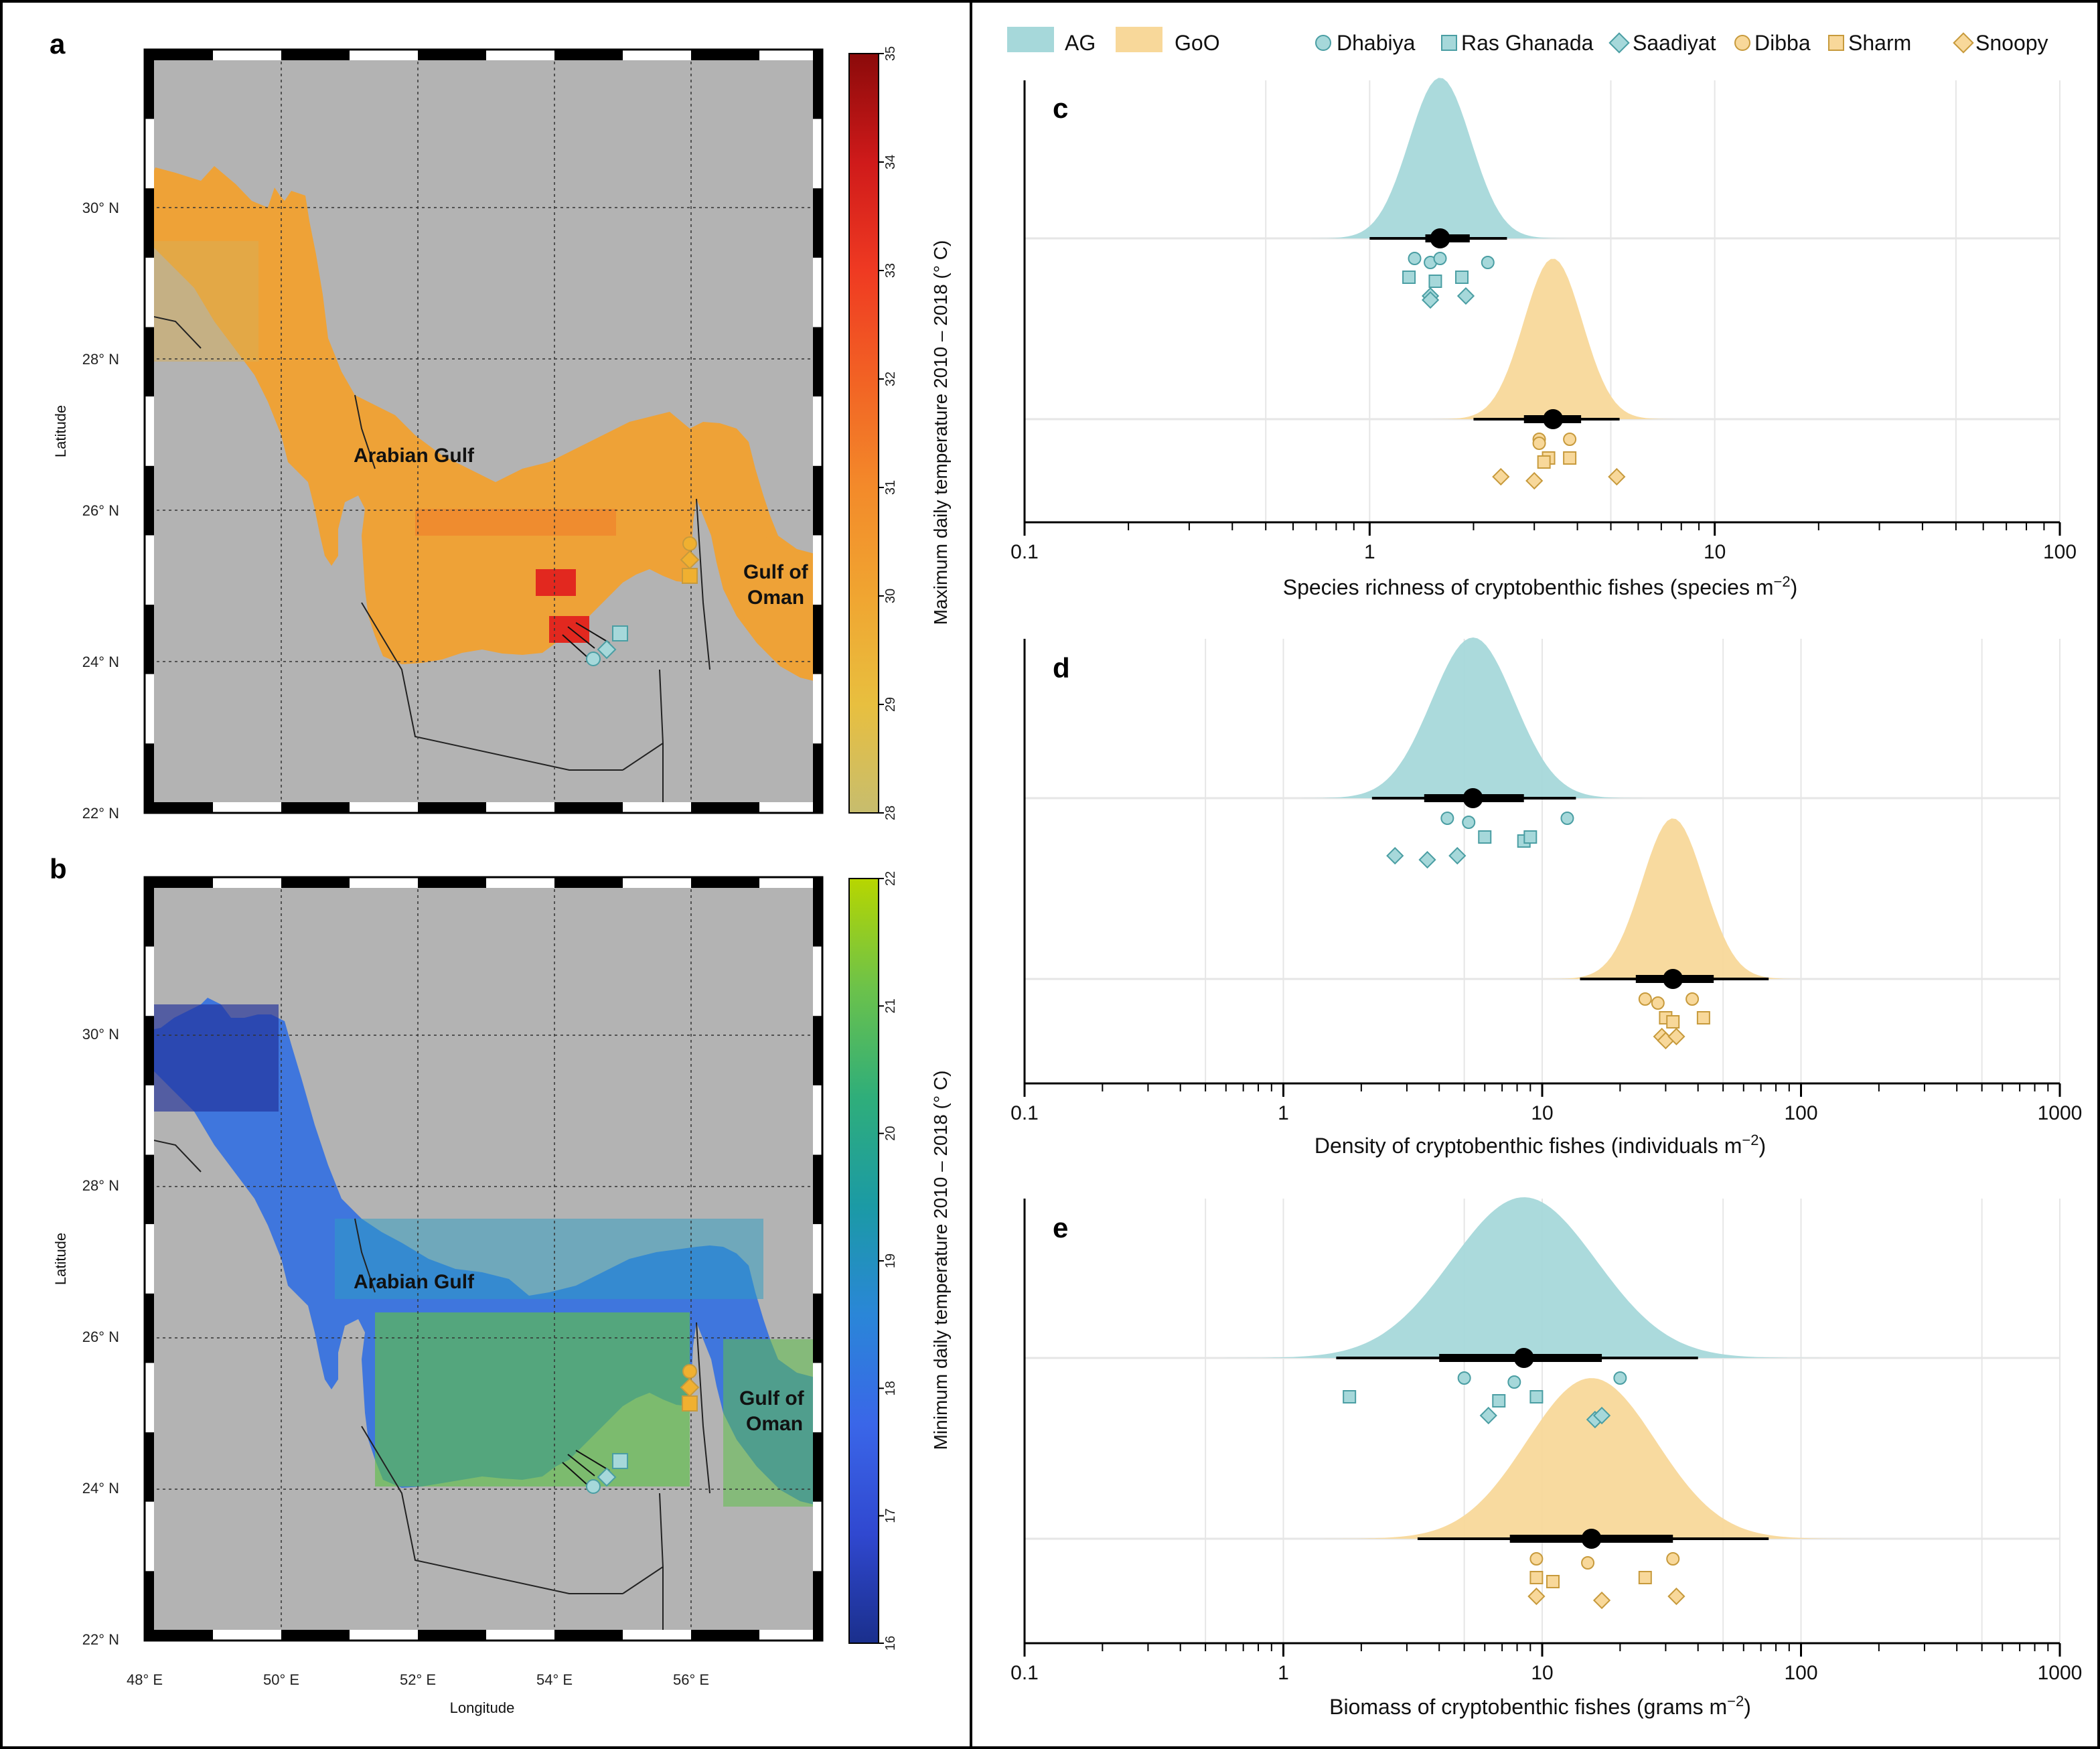 This screenshot has width=2100, height=1749. Describe the element at coordinates (212, 1058) in the screenshot. I see `map-b-dark-north` at that location.